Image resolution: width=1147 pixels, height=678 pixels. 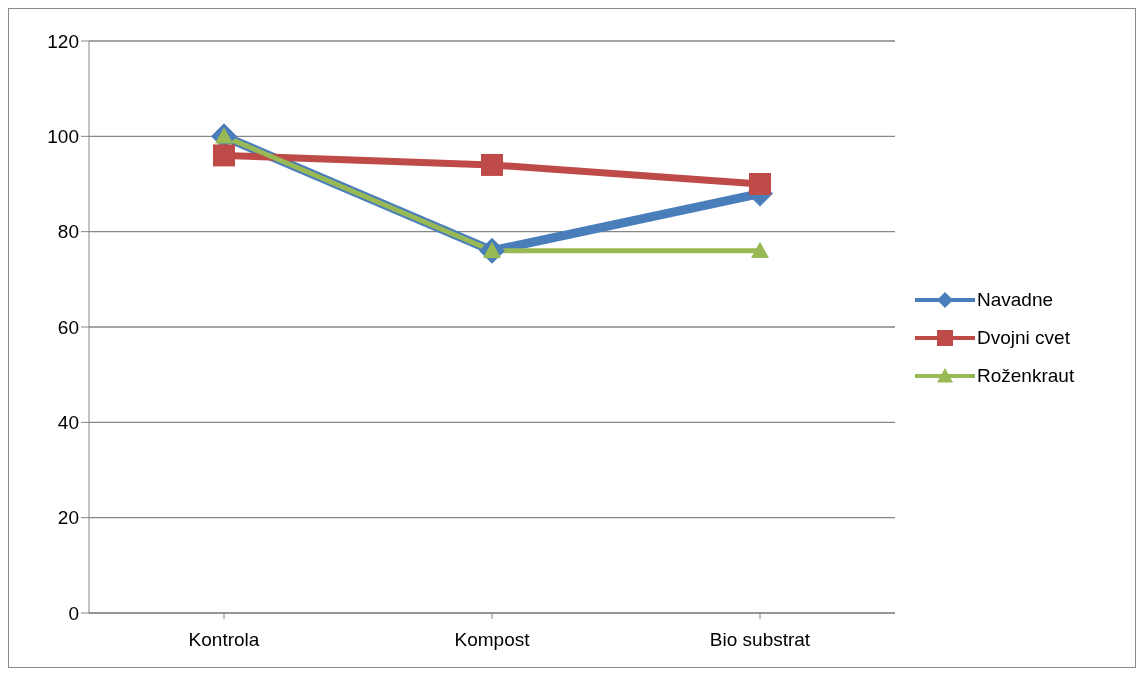 What do you see at coordinates (1023, 338) in the screenshot?
I see `legend-label: Dvojni cvet` at bounding box center [1023, 338].